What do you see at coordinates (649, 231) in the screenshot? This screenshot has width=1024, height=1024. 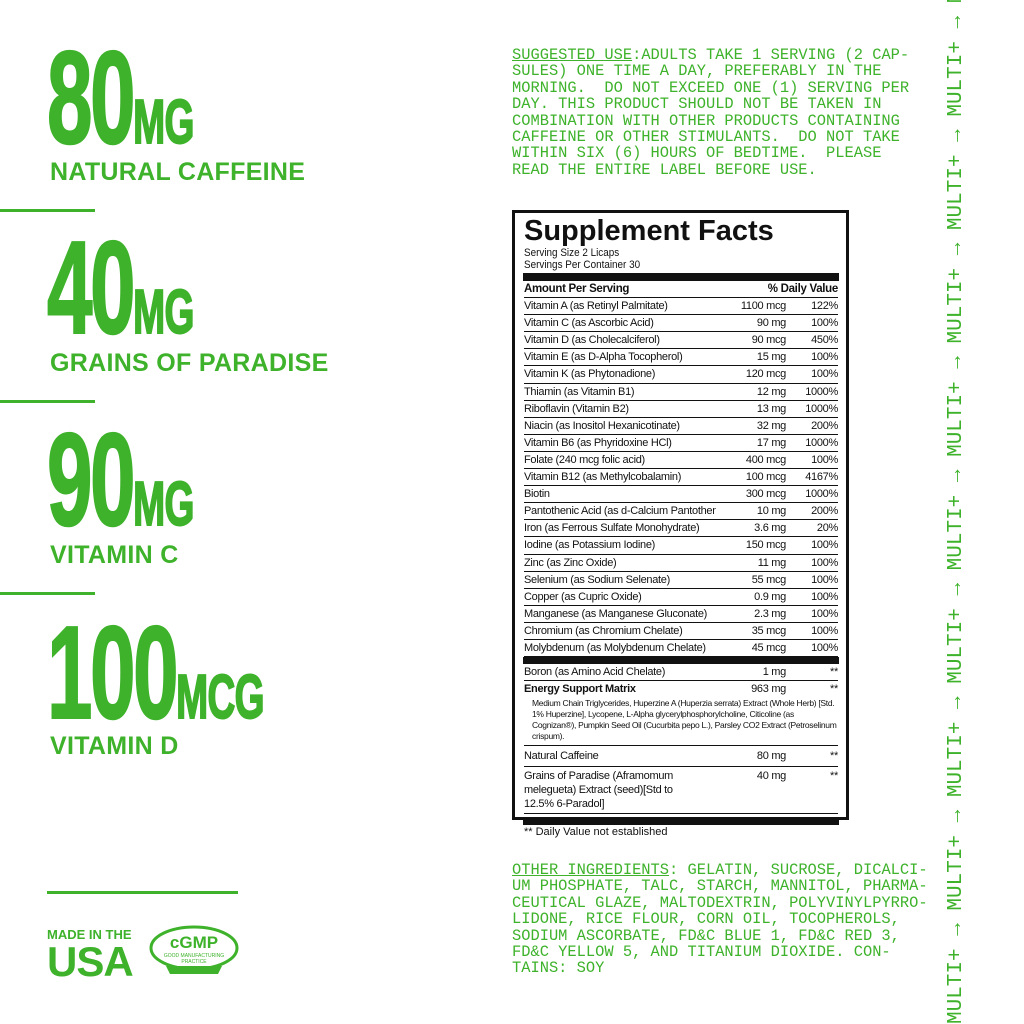 I see `facts-title: Supplement Facts` at bounding box center [649, 231].